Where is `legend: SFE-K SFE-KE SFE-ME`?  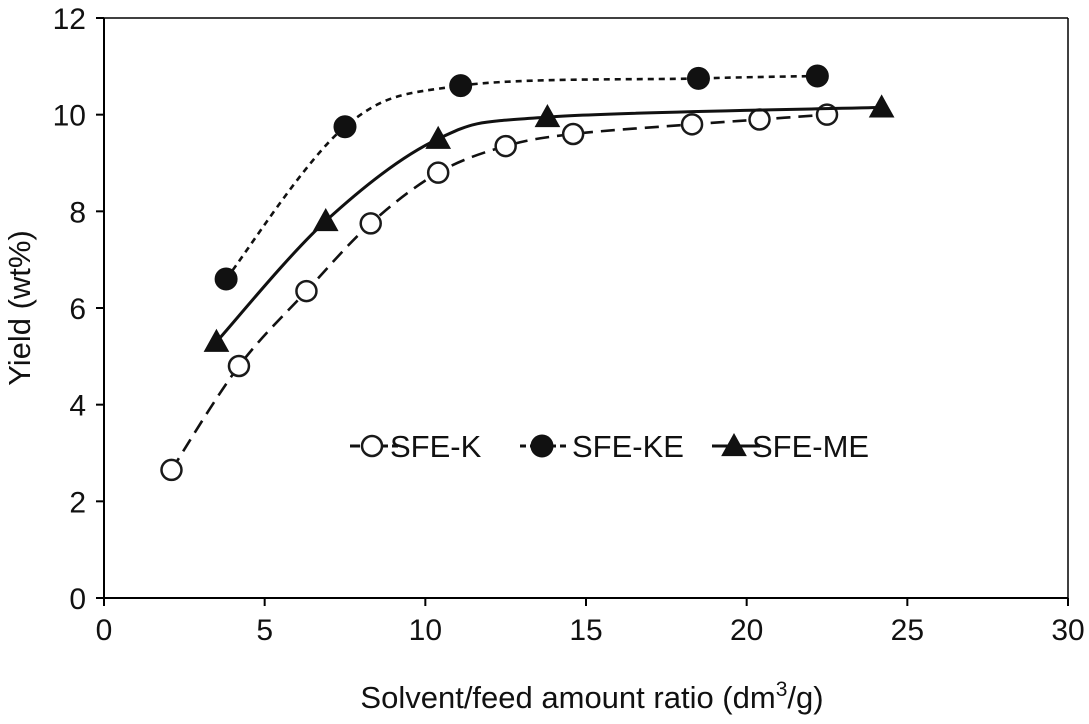 legend: SFE-K SFE-KE SFE-ME is located at coordinates (609, 446).